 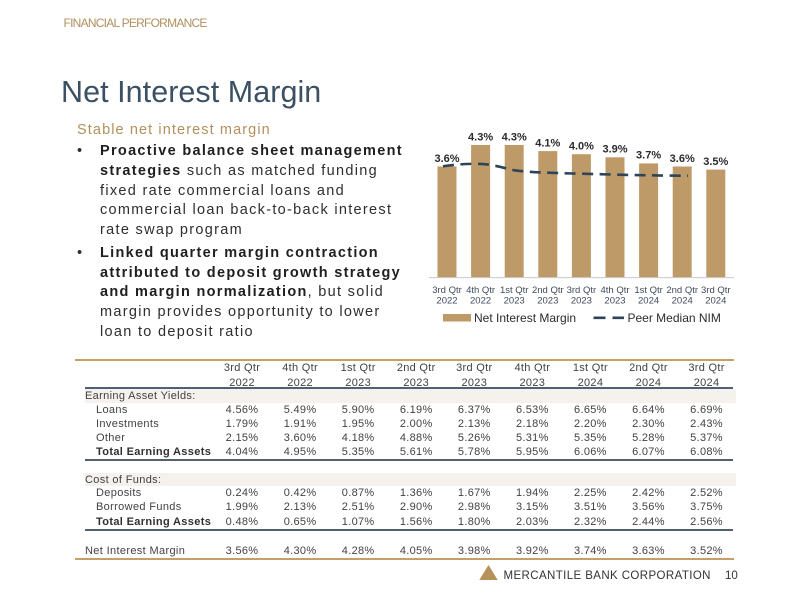 What do you see at coordinates (525, 318) in the screenshot?
I see `svg-text: Net Interest Margin` at bounding box center [525, 318].